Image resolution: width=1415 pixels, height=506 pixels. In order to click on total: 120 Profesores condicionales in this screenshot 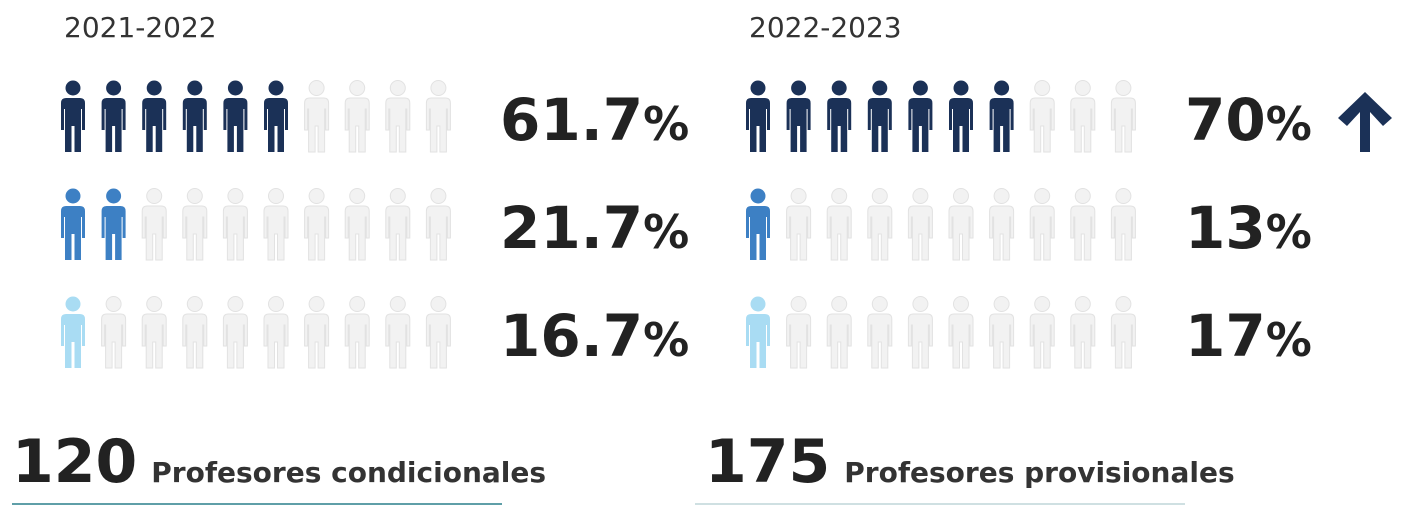, I will do `click(279, 462)`.